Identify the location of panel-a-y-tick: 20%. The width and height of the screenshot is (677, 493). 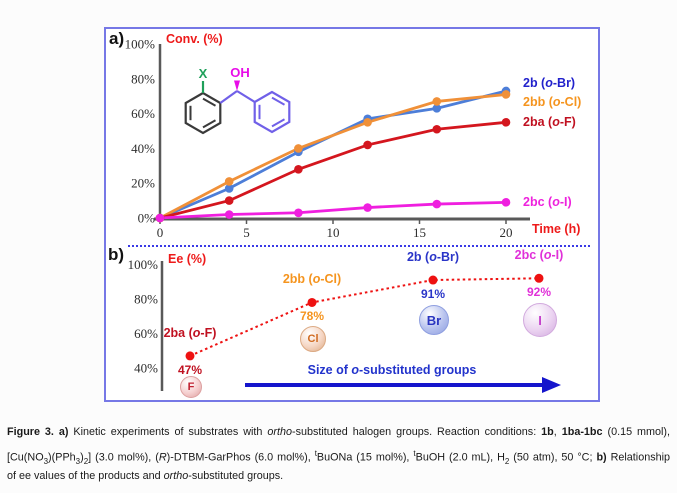
(143, 183).